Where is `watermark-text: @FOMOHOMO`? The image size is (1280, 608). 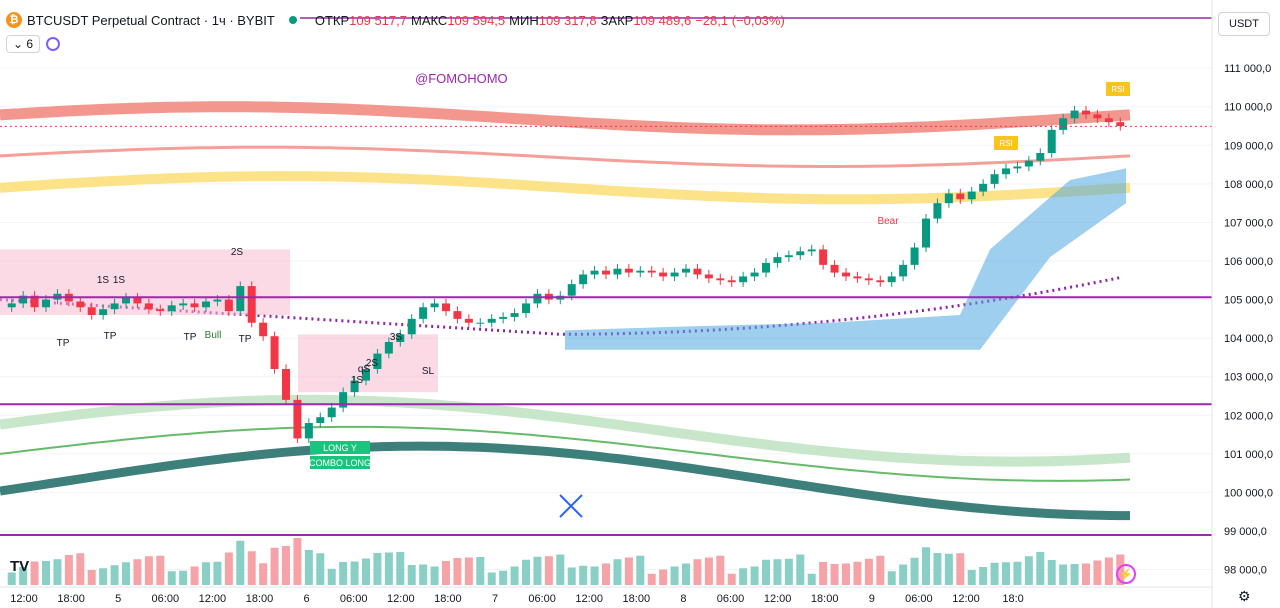 watermark-text: @FOMOHOMO is located at coordinates (461, 78).